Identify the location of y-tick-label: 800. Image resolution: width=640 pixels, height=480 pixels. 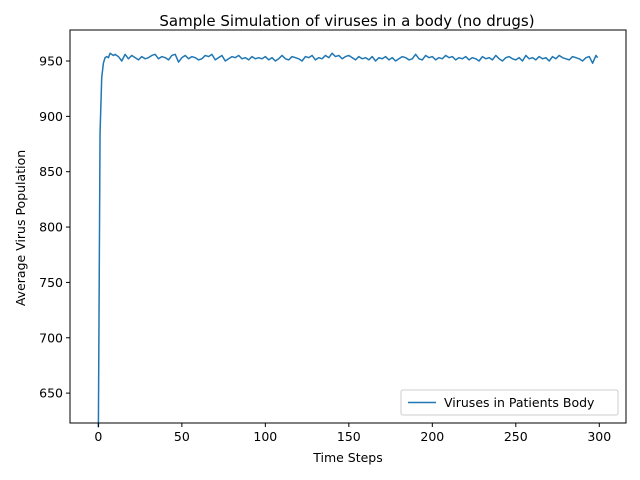
(51, 227).